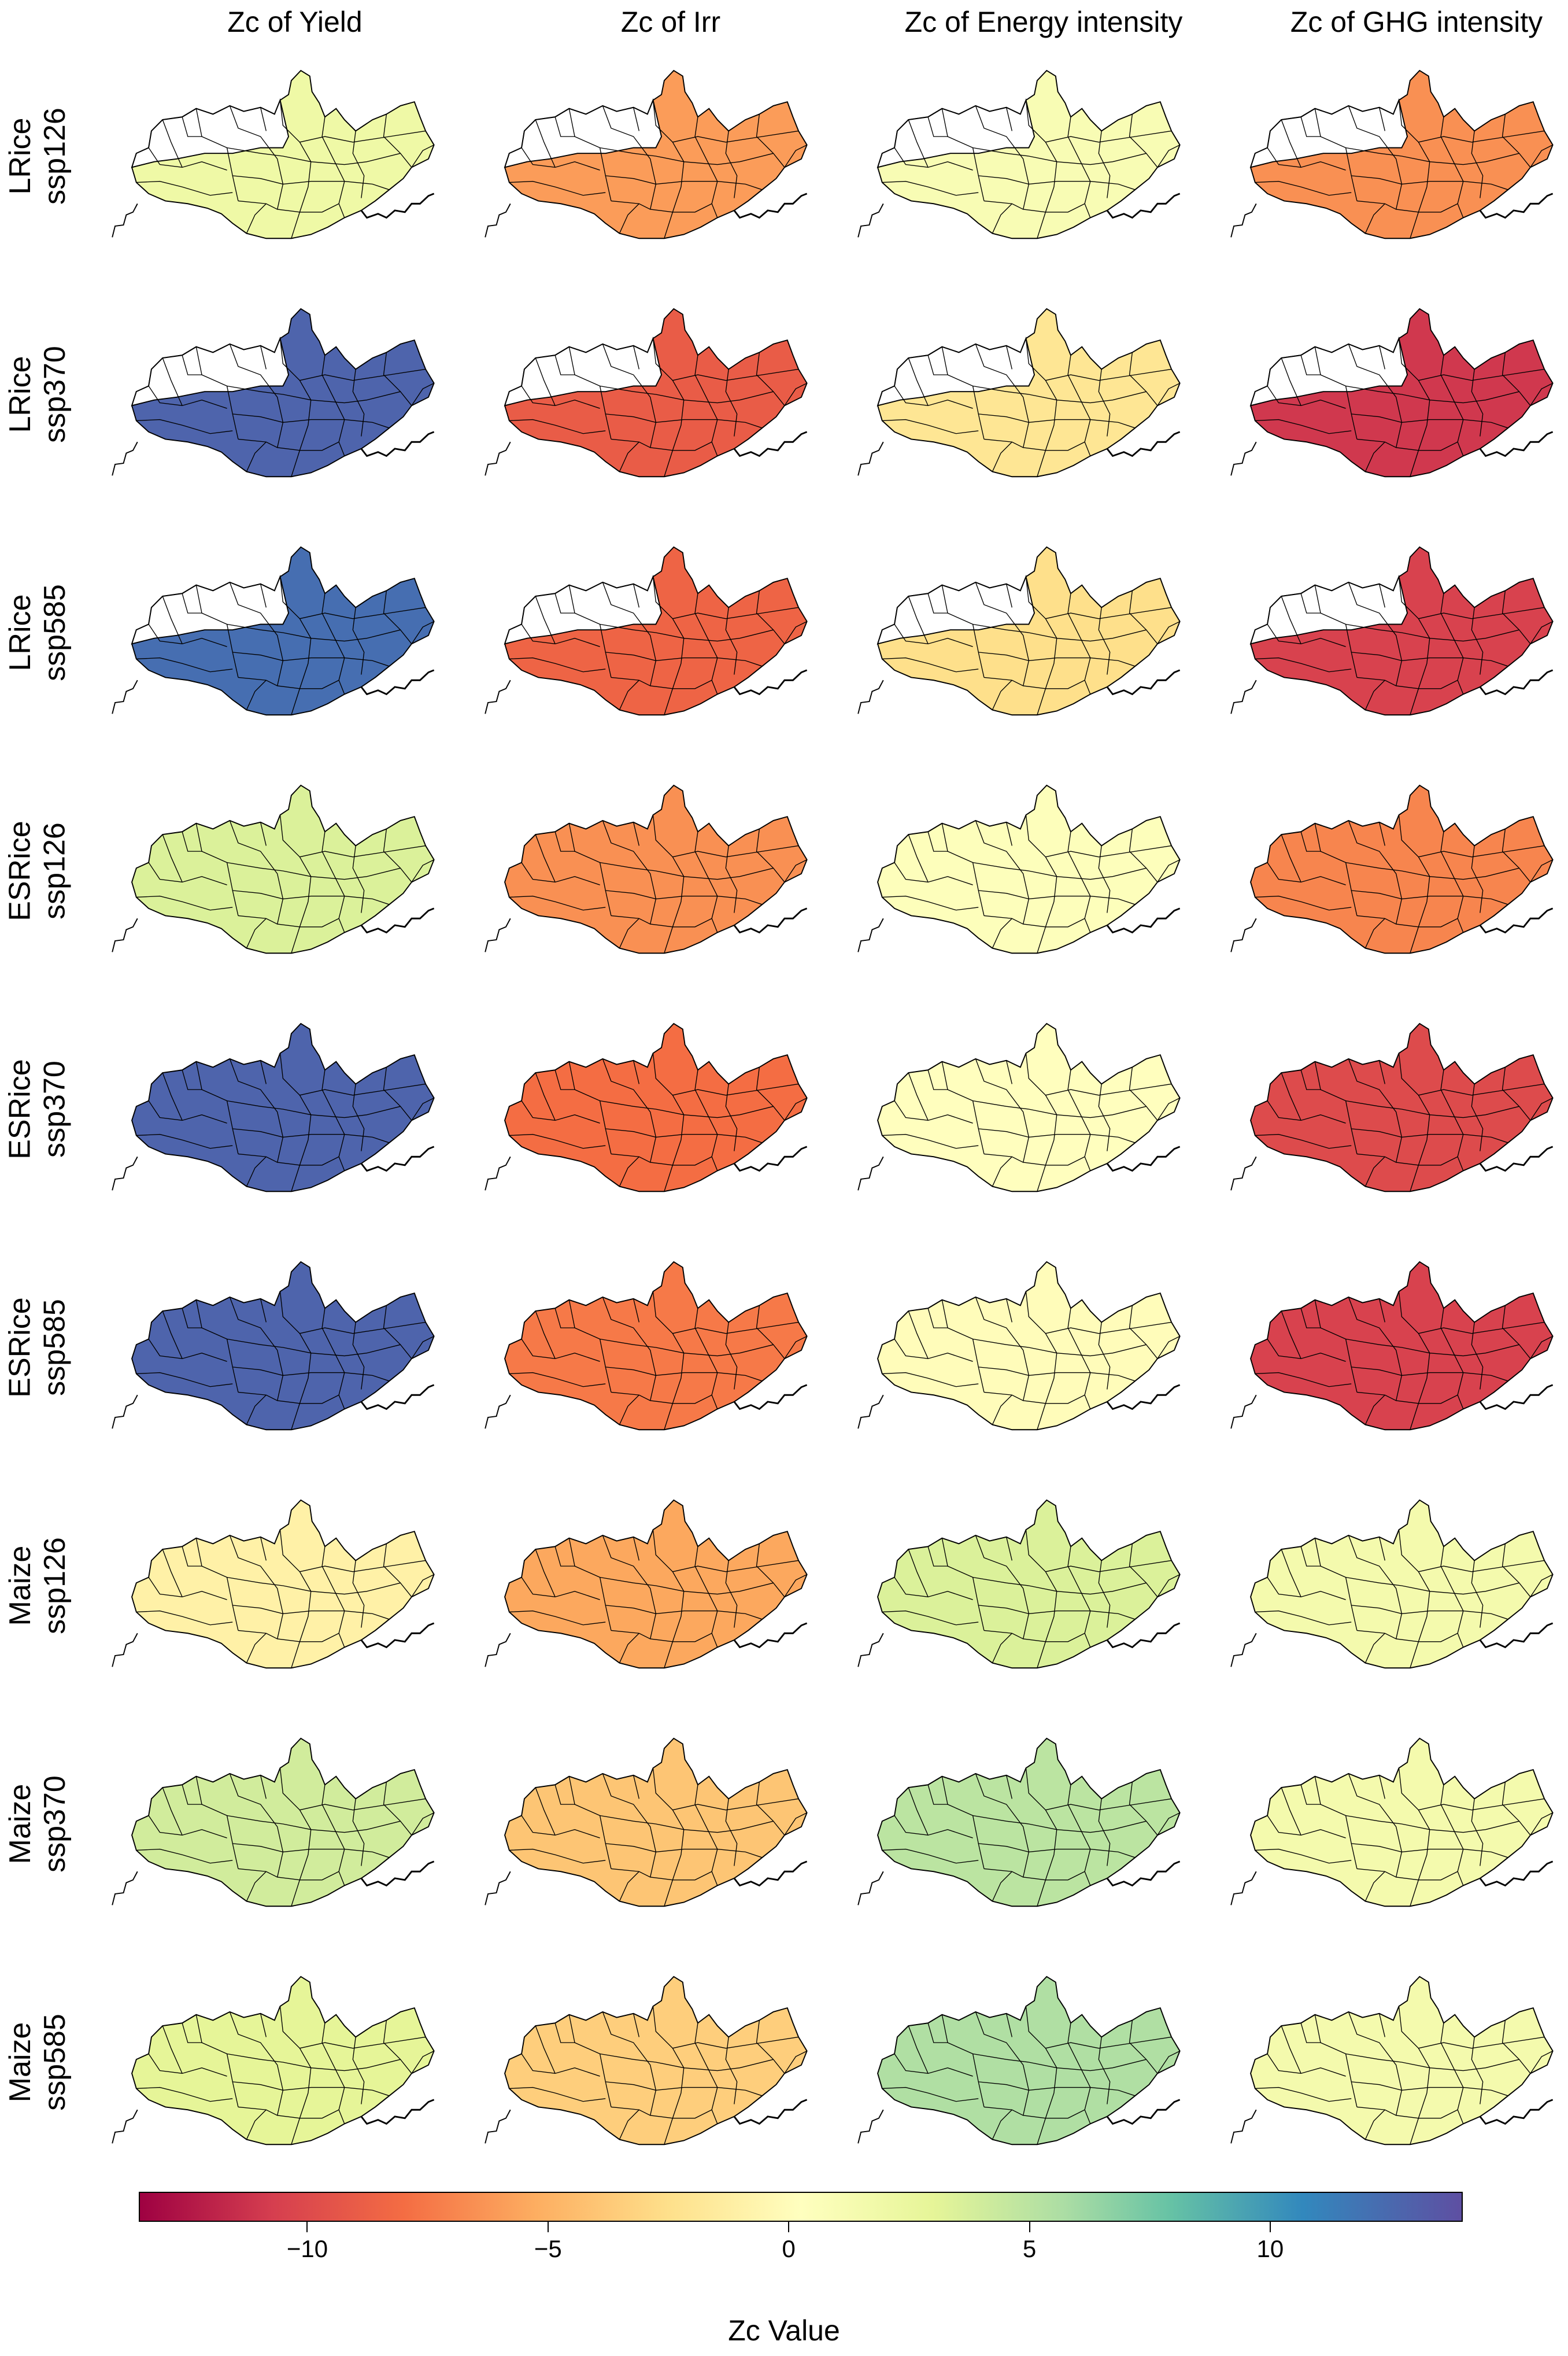 The width and height of the screenshot is (1568, 2356). What do you see at coordinates (20, 1823) in the screenshot?
I see `row-crop-label: Maize` at bounding box center [20, 1823].